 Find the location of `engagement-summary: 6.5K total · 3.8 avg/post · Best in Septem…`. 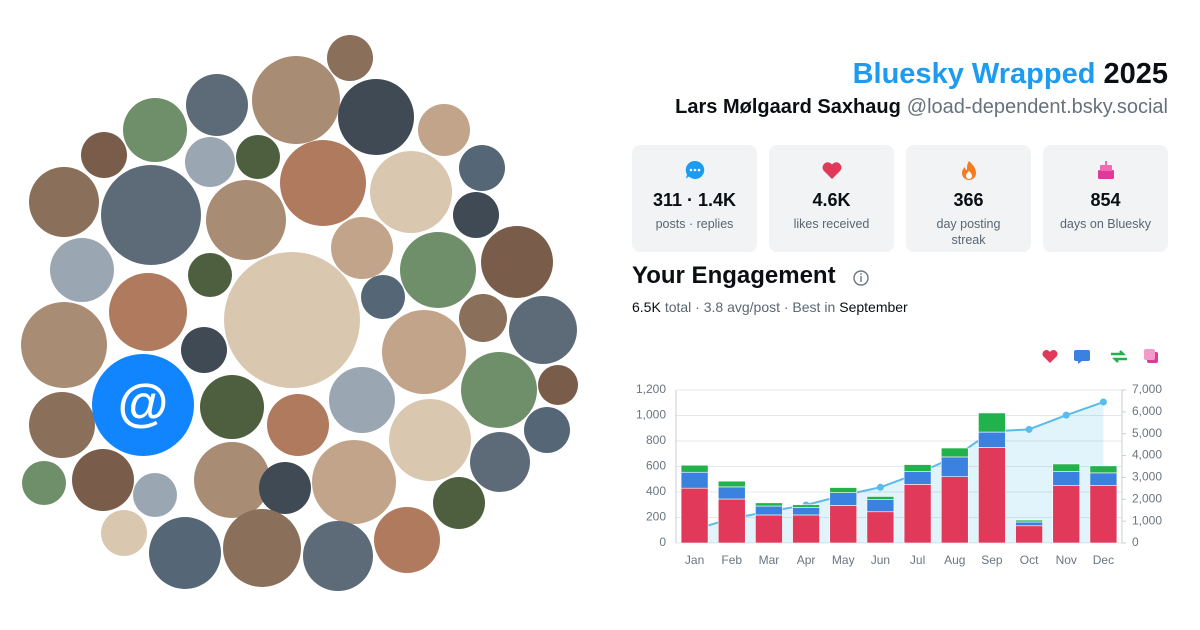

engagement-summary: 6.5K total · 3.8 avg/post · Best in Septem… is located at coordinates (772, 307).